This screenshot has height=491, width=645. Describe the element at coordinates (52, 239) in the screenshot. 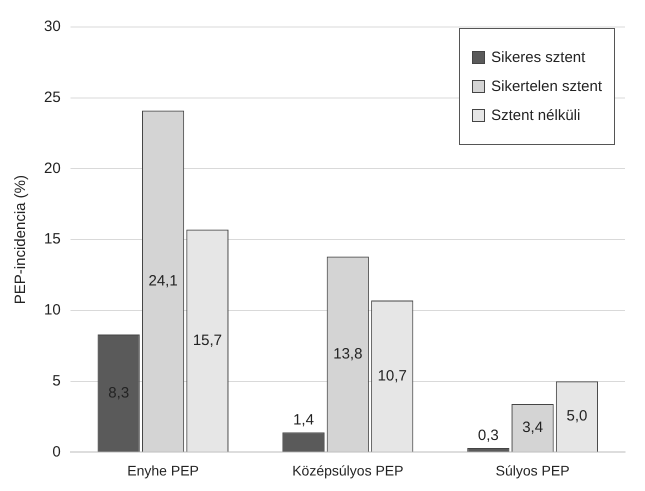

I see `y-tick-label: 15` at that location.